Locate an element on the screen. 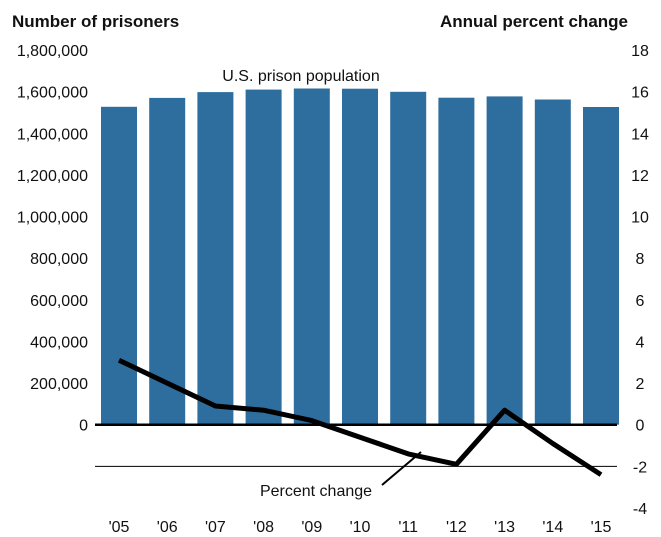 The height and width of the screenshot is (537, 661). left-tick-label: 800,000 is located at coordinates (59, 259).